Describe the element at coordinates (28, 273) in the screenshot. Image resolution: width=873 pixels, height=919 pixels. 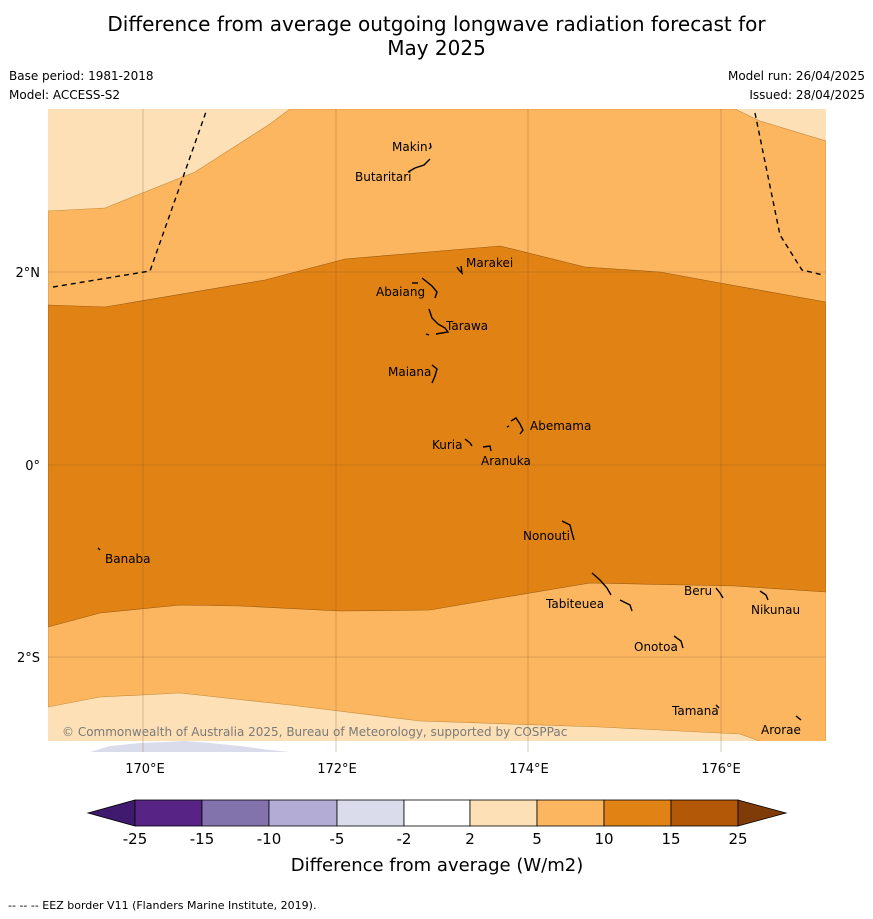
I see `lat-label-2n: 2°N` at that location.